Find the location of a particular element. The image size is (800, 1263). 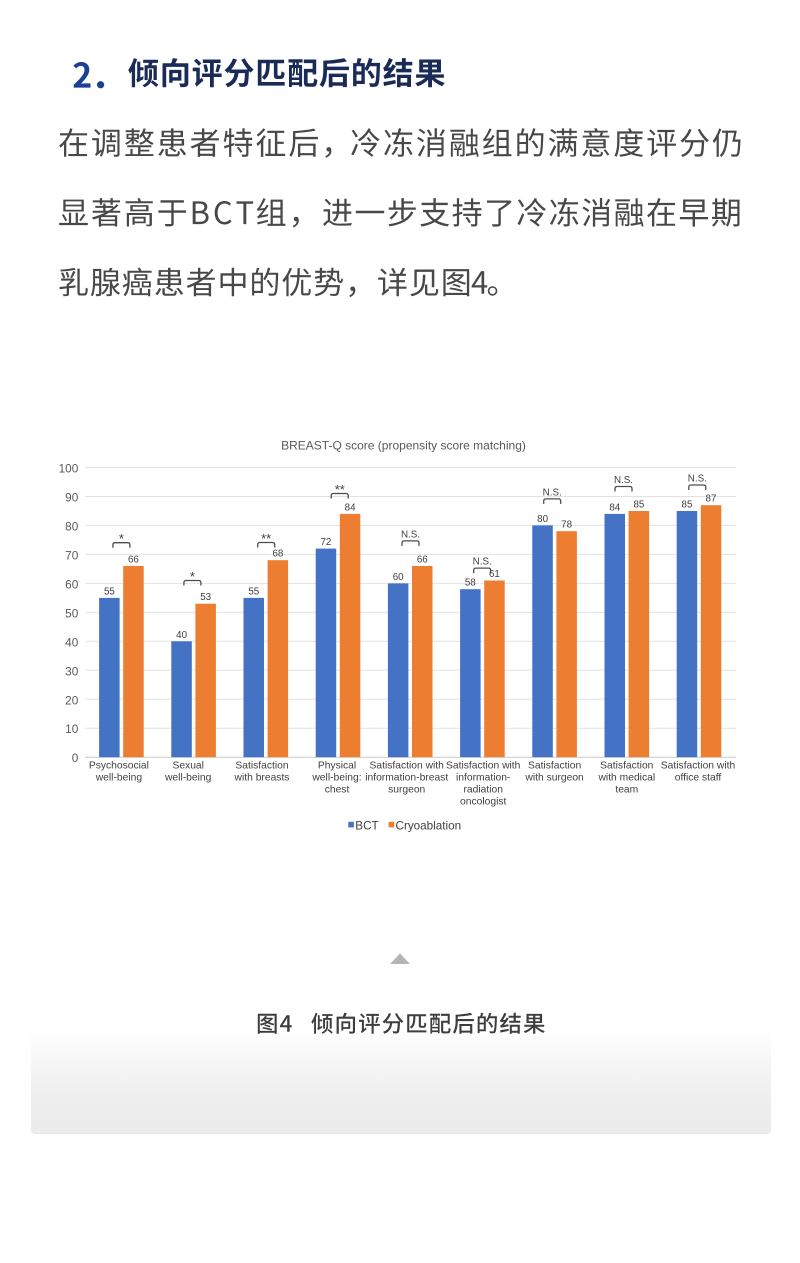

svg-text: 100 is located at coordinates (69, 469).